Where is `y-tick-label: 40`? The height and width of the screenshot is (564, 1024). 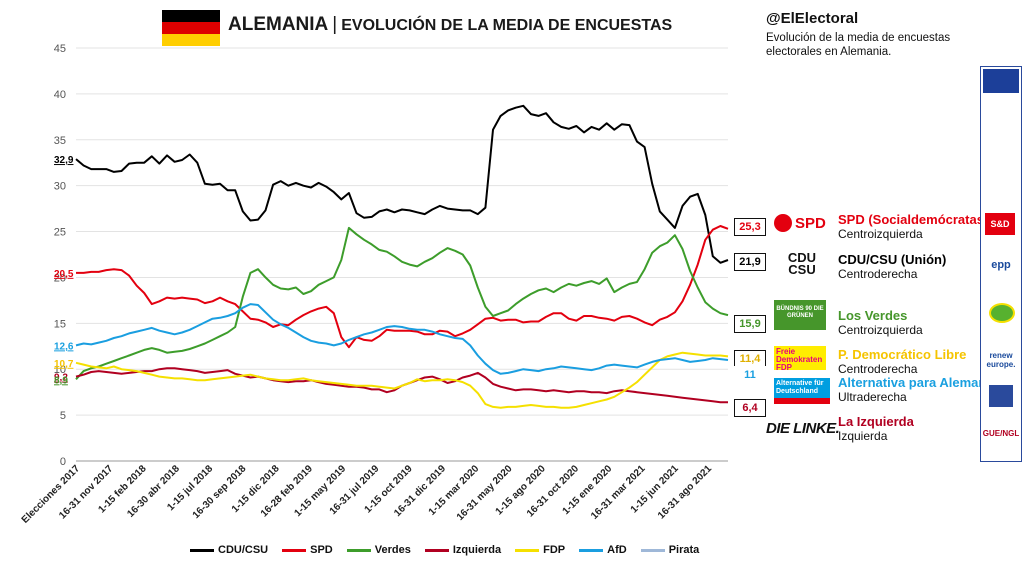 y-tick-label: 40 is located at coordinates (60, 95).